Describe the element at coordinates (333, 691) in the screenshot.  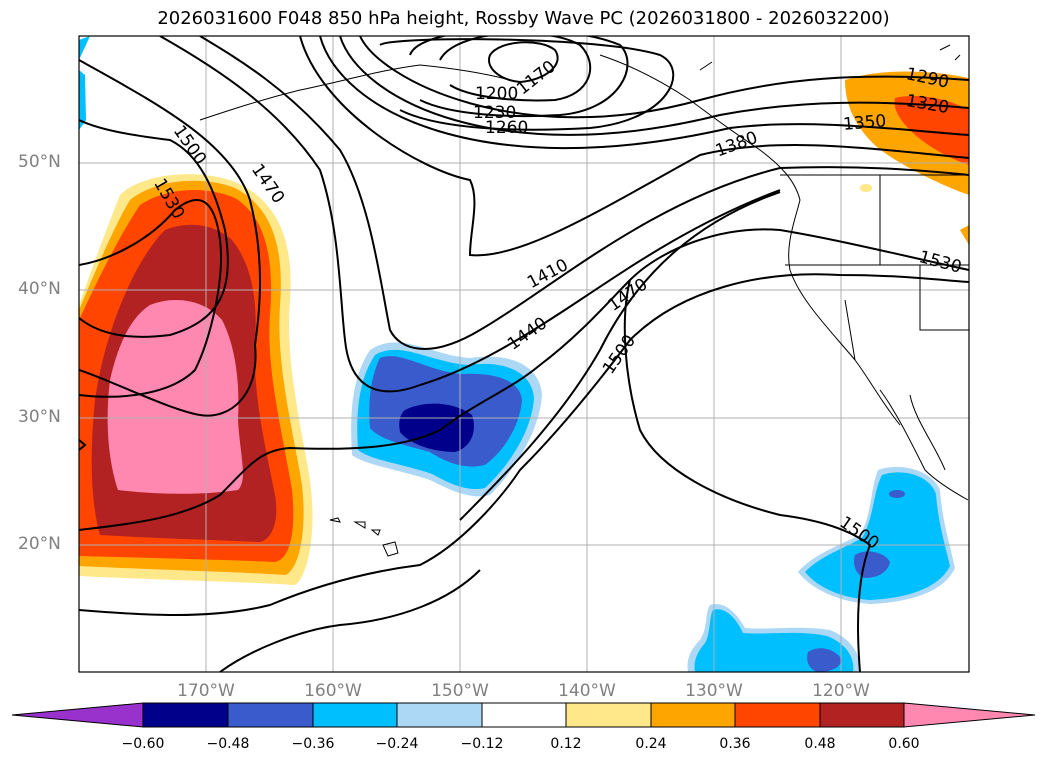
I see `lon-tick-label: 160°W` at that location.